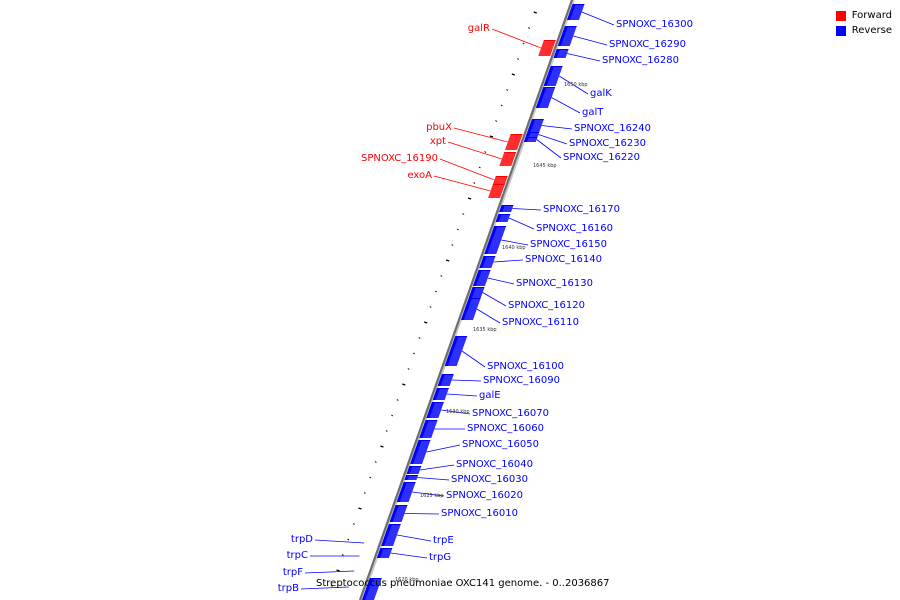 The width and height of the screenshot is (900, 600). I want to click on gene-galk-block-shade, so click(554, 76).